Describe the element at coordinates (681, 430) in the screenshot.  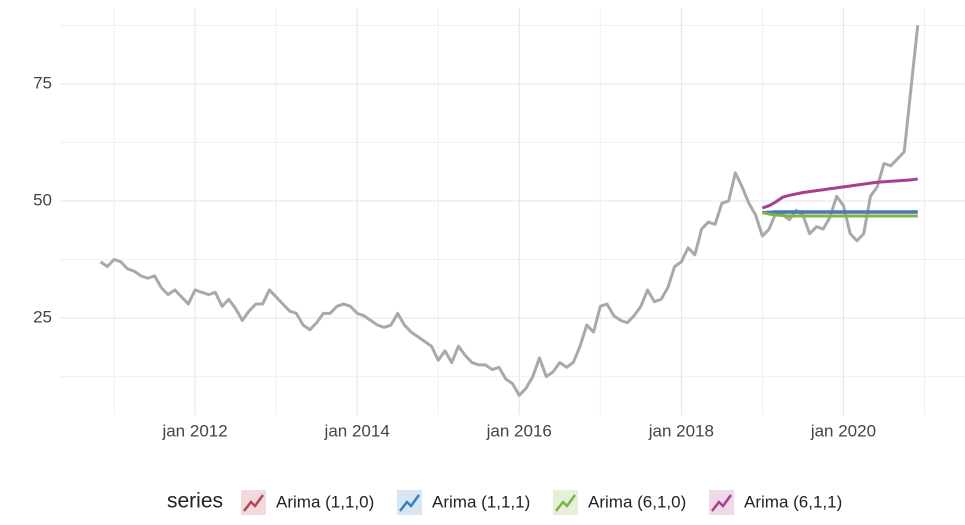
I see `x-tick-label: jan 2018` at that location.